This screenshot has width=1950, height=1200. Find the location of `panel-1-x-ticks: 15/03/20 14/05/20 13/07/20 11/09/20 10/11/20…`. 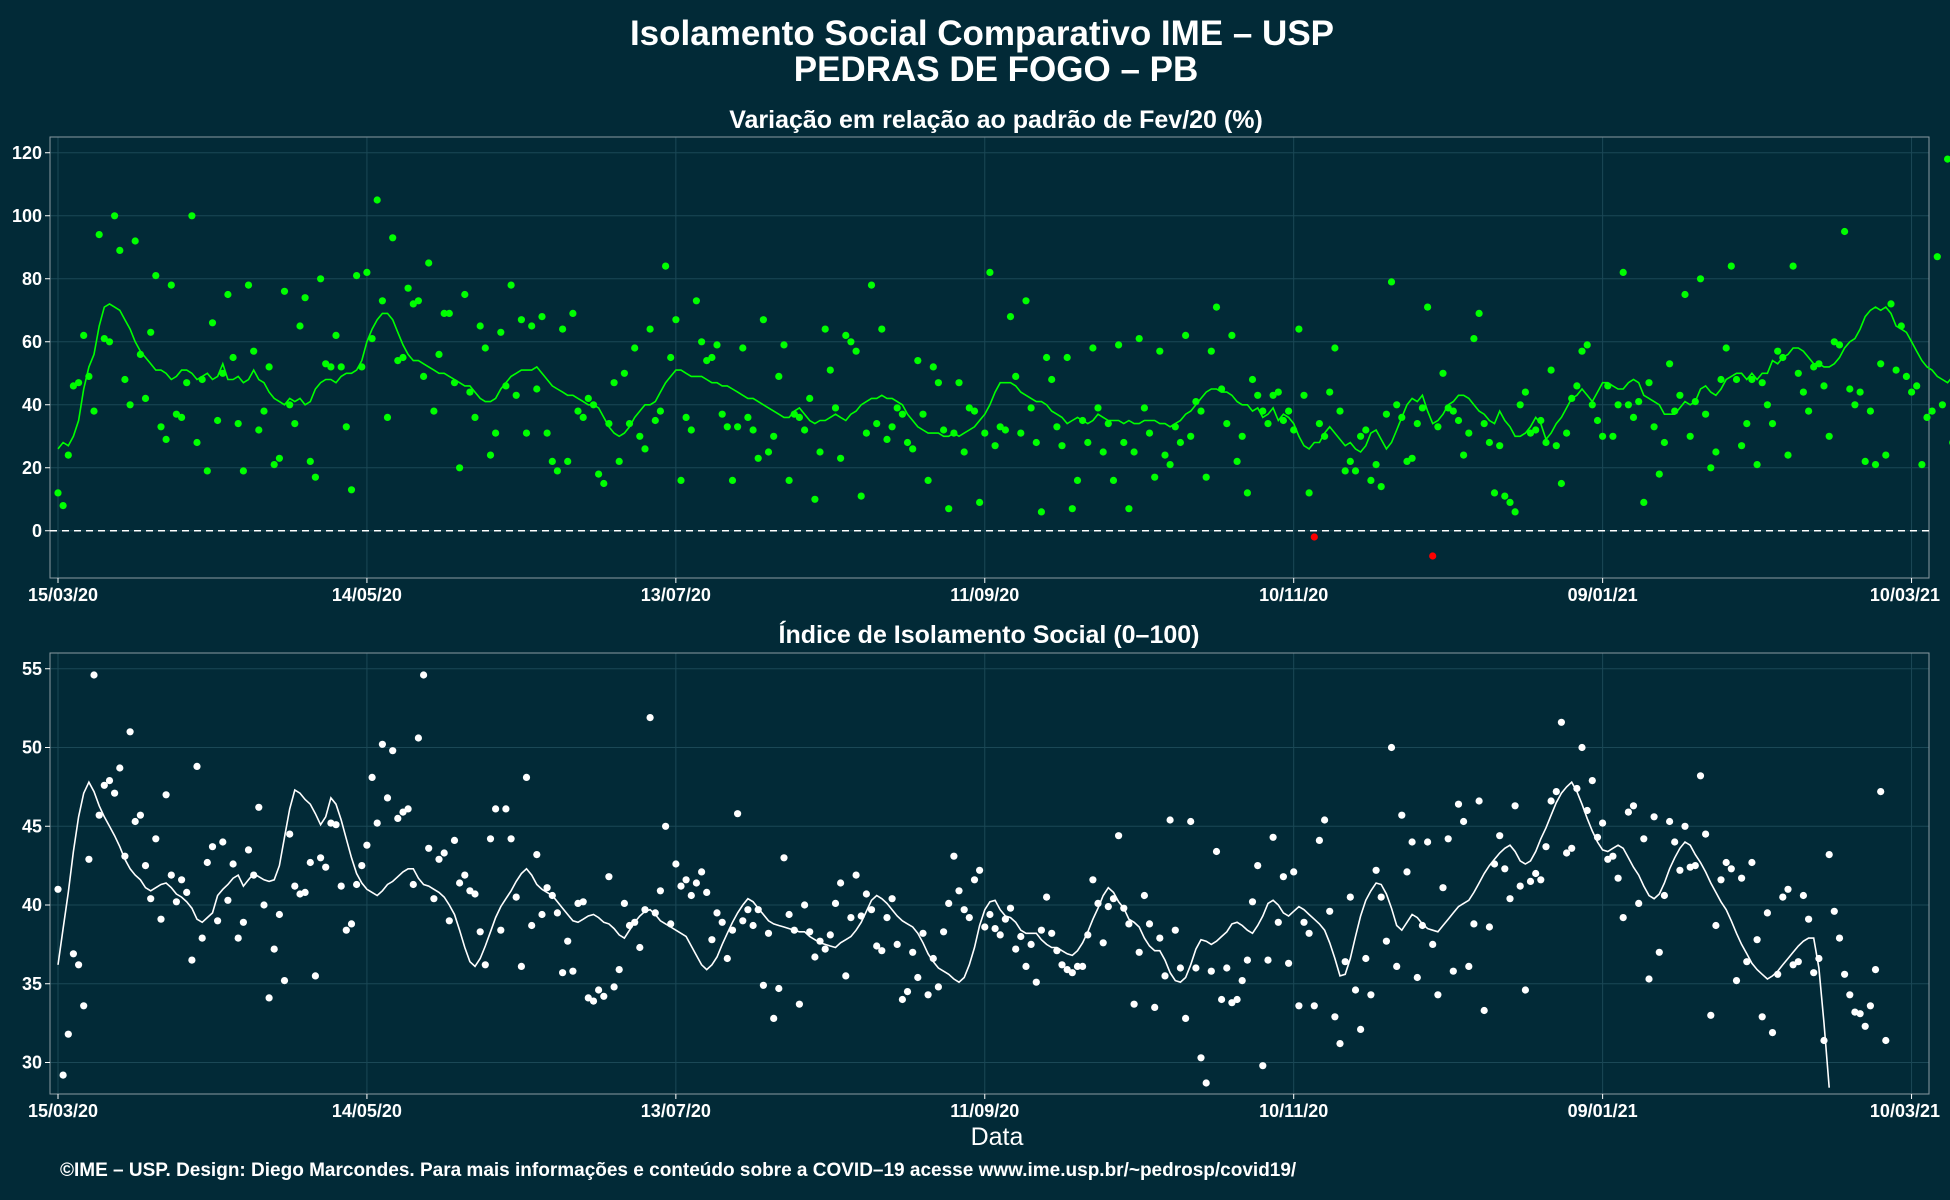

panel-1-x-ticks: 15/03/20 14/05/20 13/07/20 11/09/20 10/11/20… is located at coordinates (984, 591).